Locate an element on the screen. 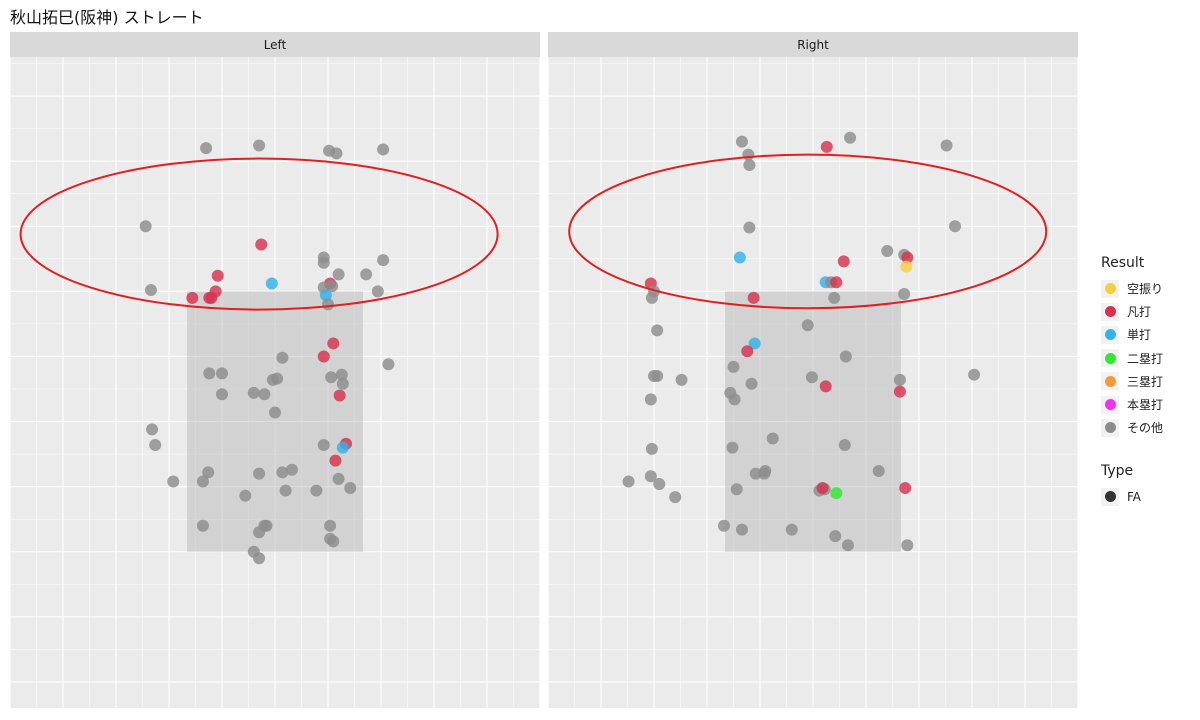 The width and height of the screenshot is (1200, 720). type-legend-item: FA is located at coordinates (1132, 496).